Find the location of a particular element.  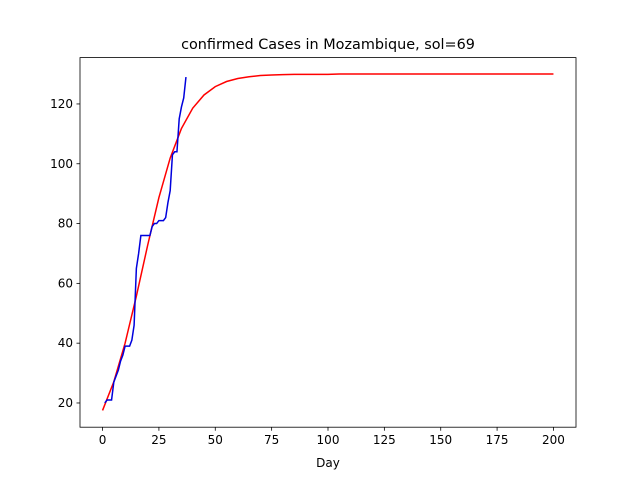

x-tick-label: 175 is located at coordinates (497, 440).